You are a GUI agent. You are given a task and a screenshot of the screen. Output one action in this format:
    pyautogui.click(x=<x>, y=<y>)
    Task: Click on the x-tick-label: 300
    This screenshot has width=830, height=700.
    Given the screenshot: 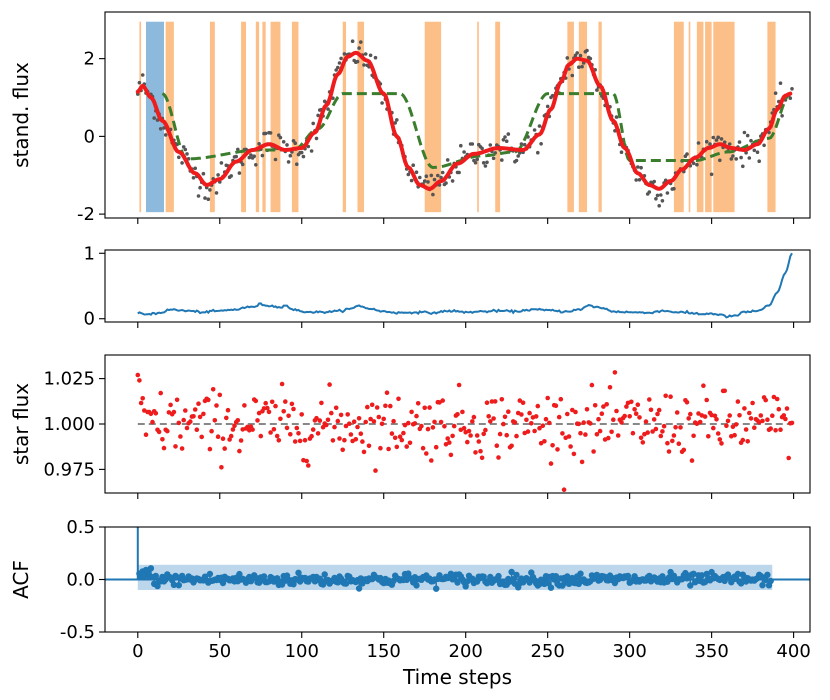 What is the action you would take?
    pyautogui.click(x=629, y=651)
    